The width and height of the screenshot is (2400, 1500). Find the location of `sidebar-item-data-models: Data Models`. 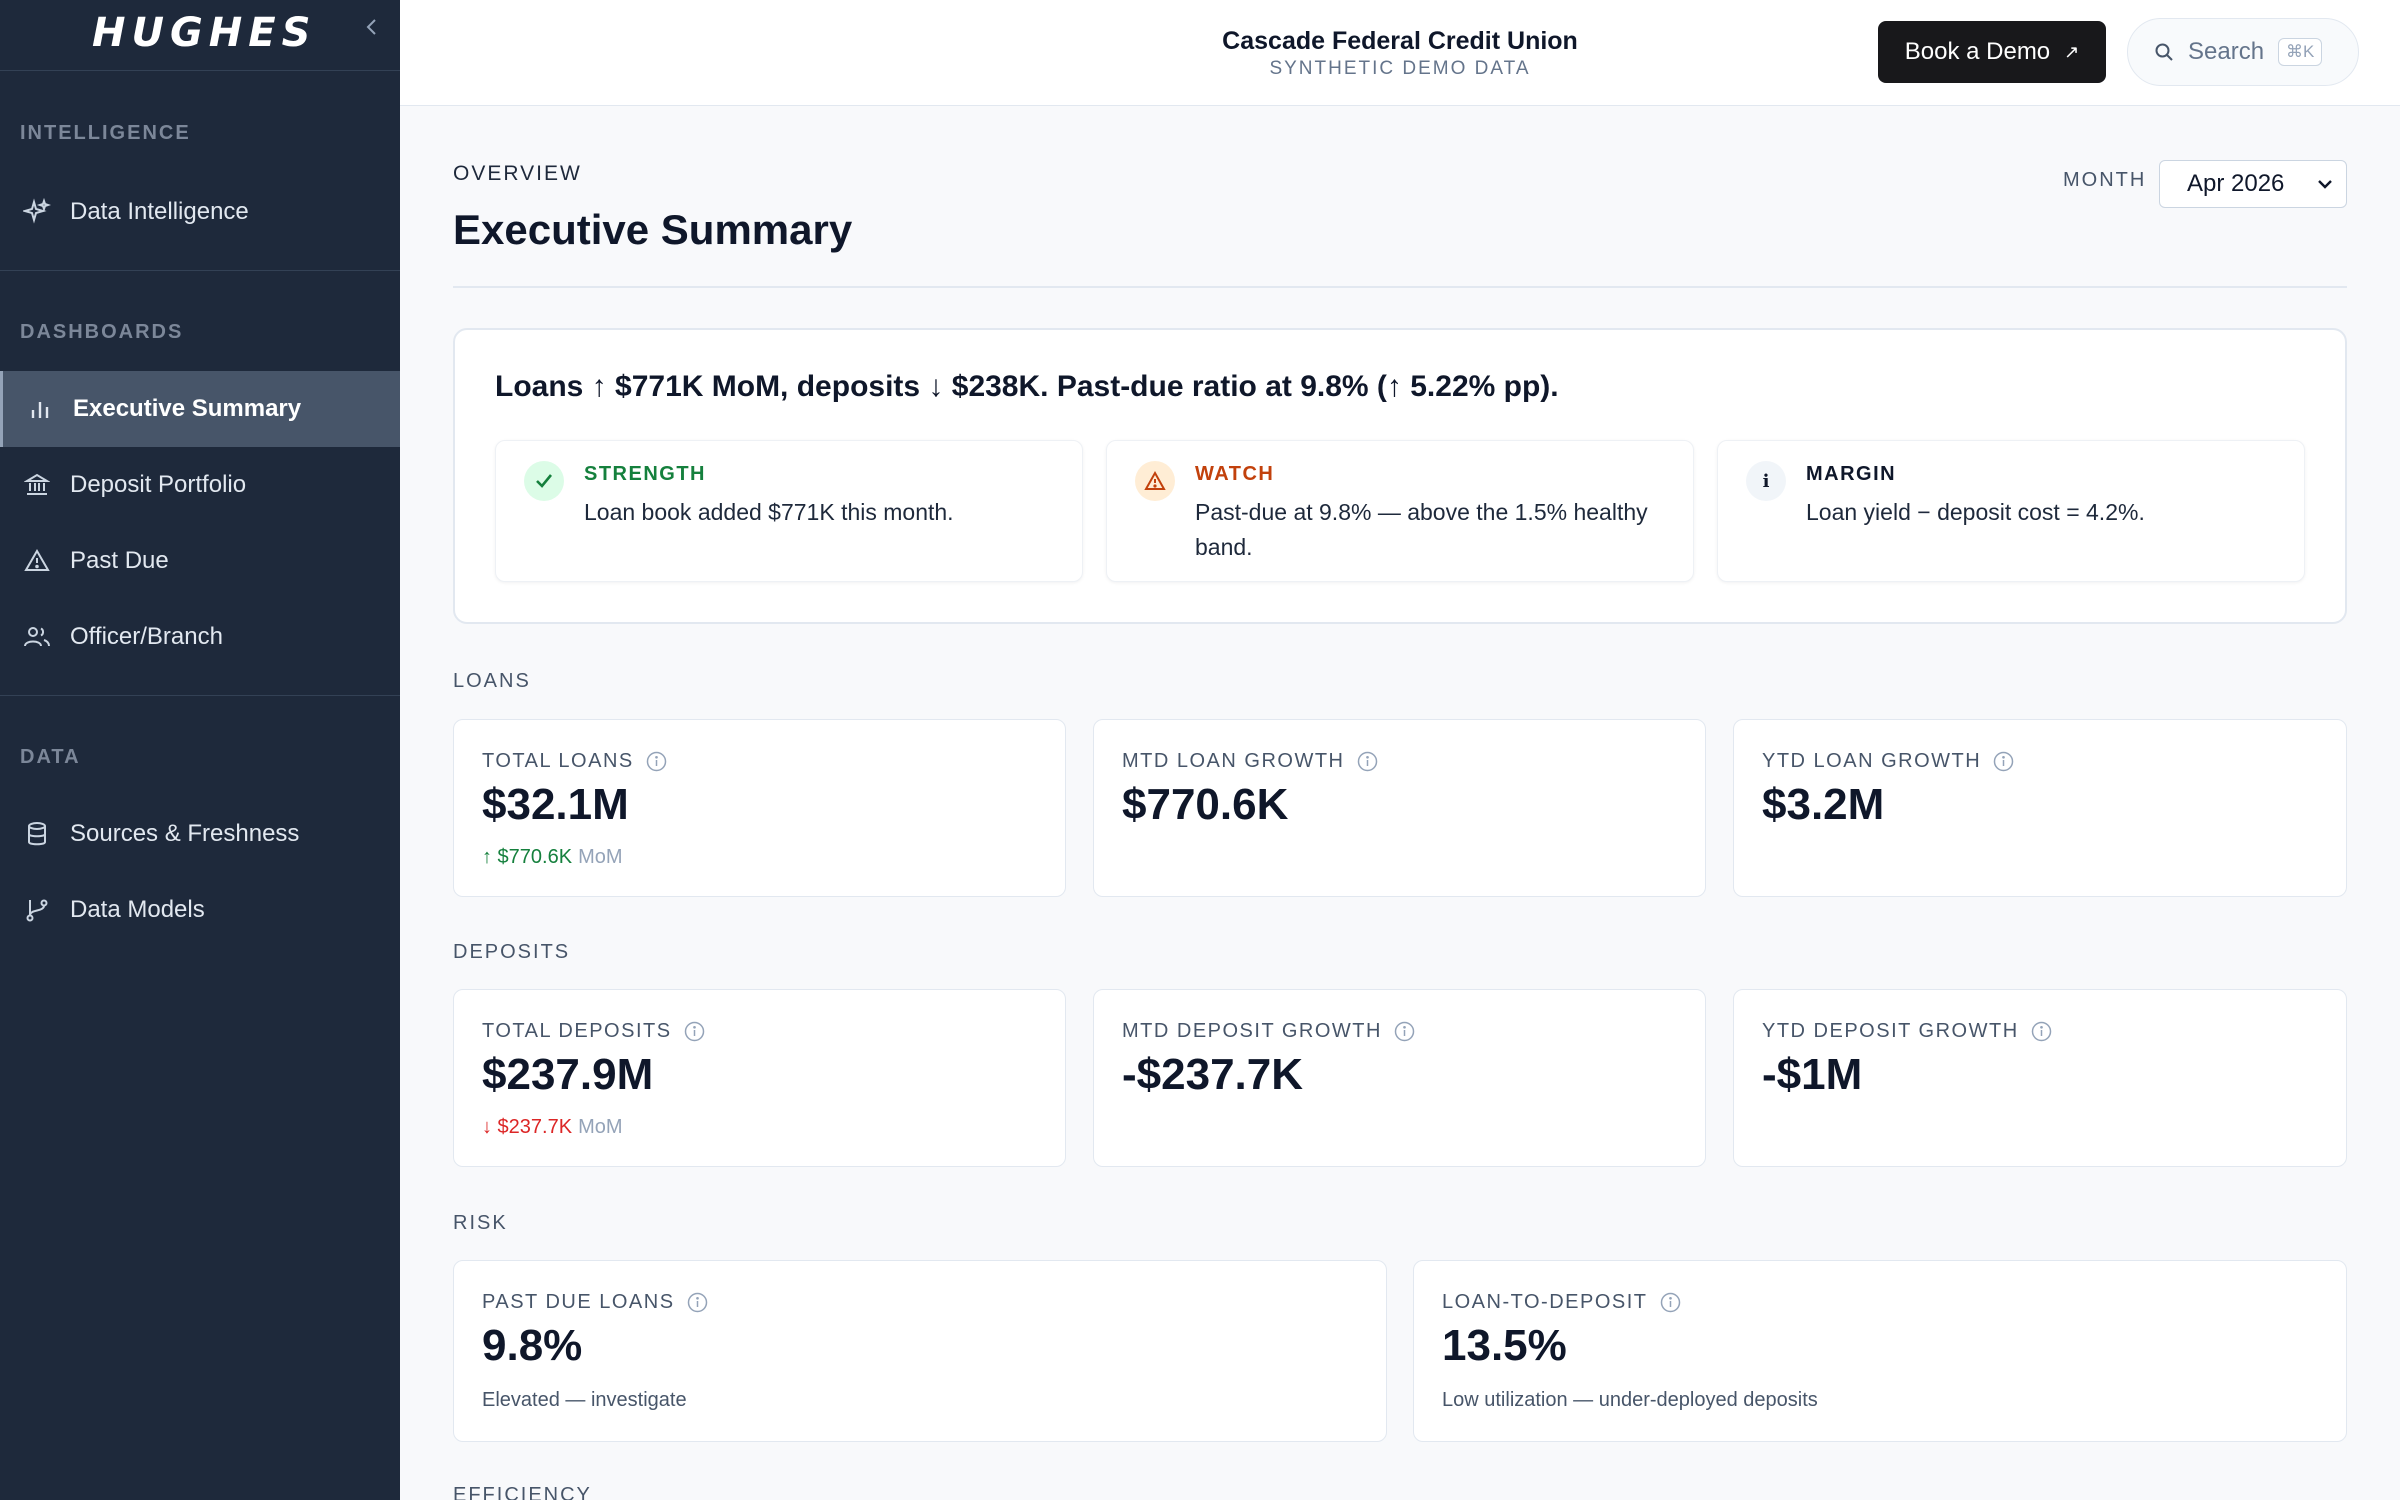

sidebar-item-data-models: Data Models is located at coordinates (200, 910).